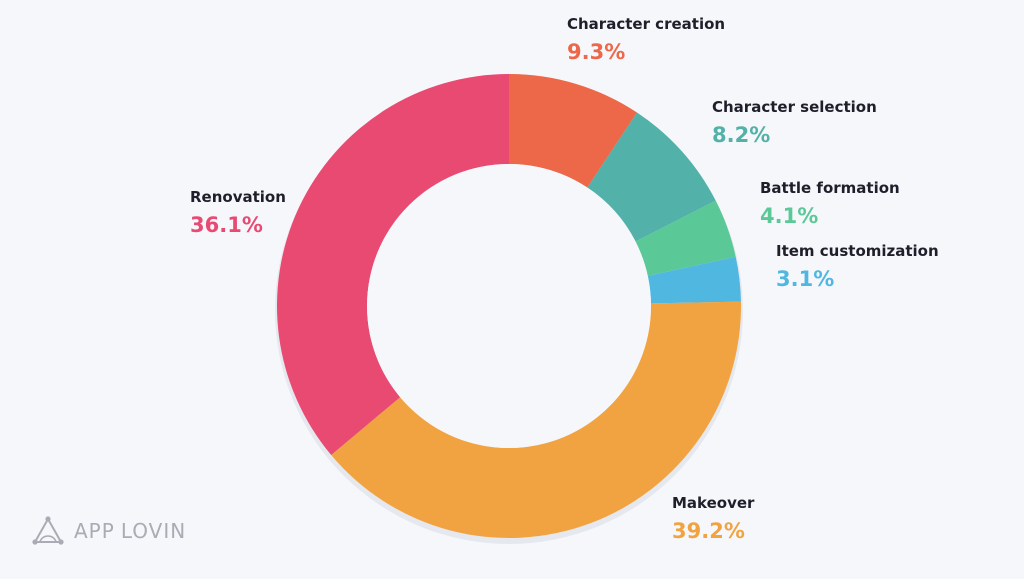 The image size is (1024, 579). Describe the element at coordinates (651, 177) in the screenshot. I see `donut-slice-character-selection` at that location.